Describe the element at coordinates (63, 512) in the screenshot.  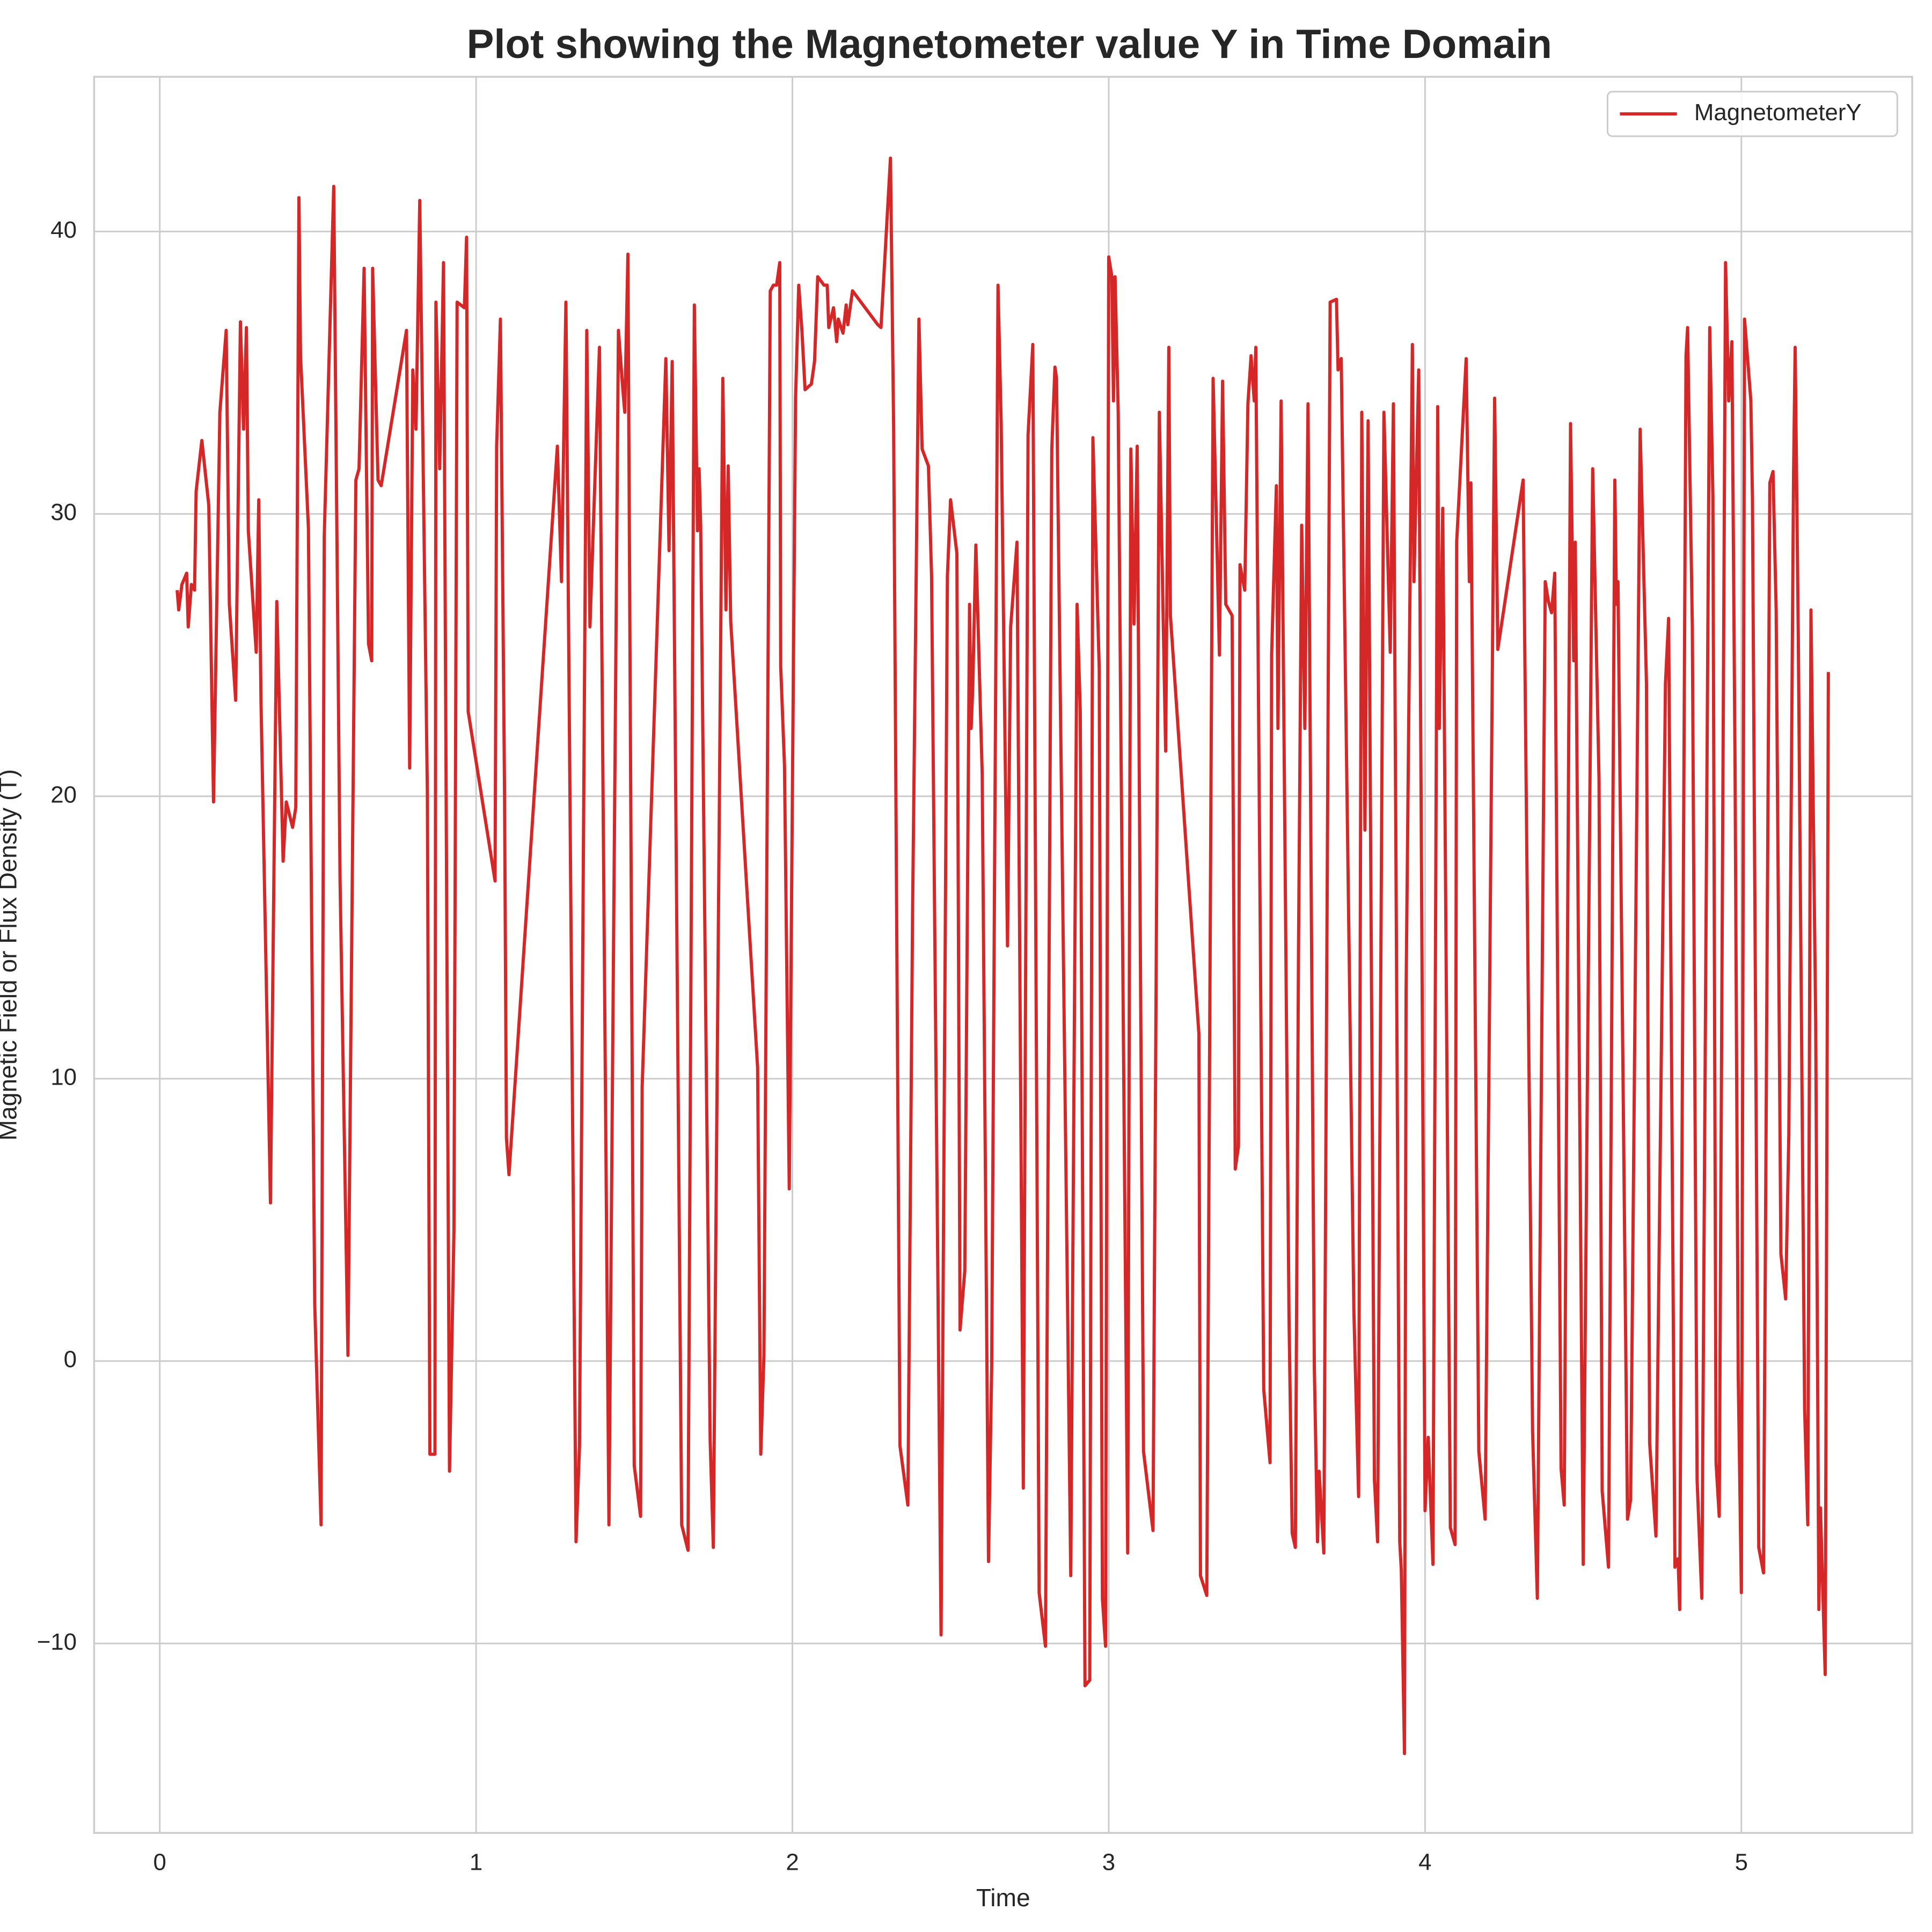
I see `y-tick-label: 30` at that location.